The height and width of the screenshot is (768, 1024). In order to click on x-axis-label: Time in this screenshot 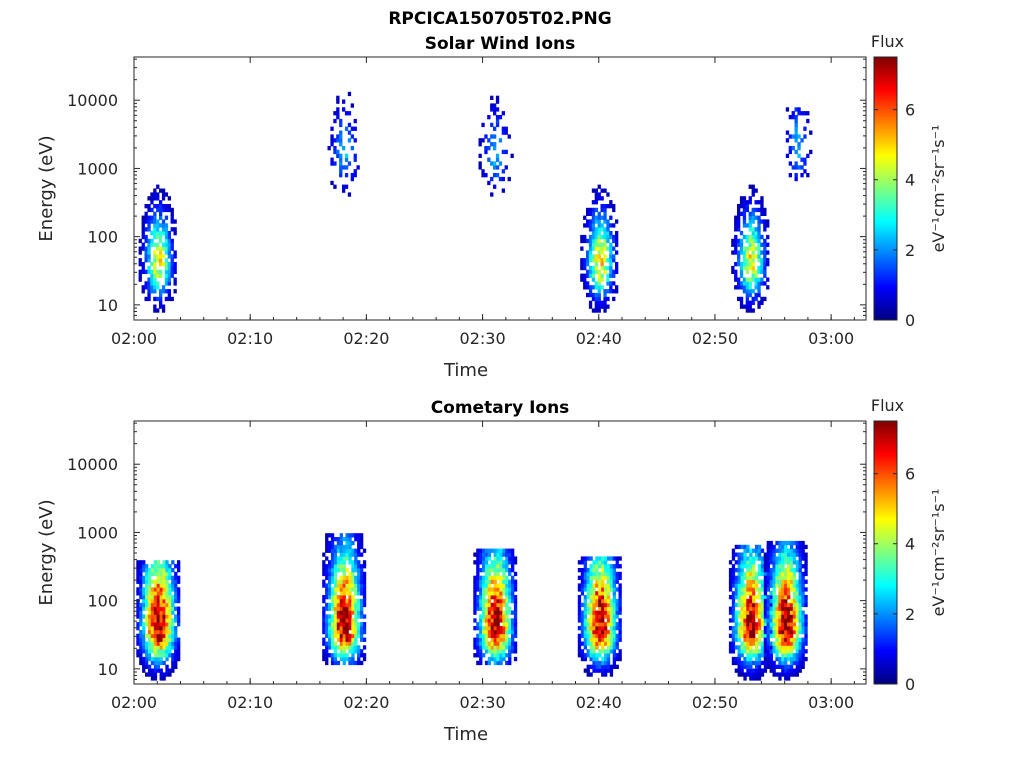, I will do `click(465, 734)`.